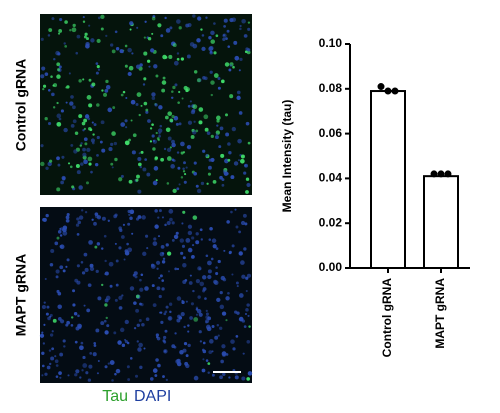  Describe the element at coordinates (440, 313) in the screenshot. I see `x-tick-label: MAPT gRNA` at that location.